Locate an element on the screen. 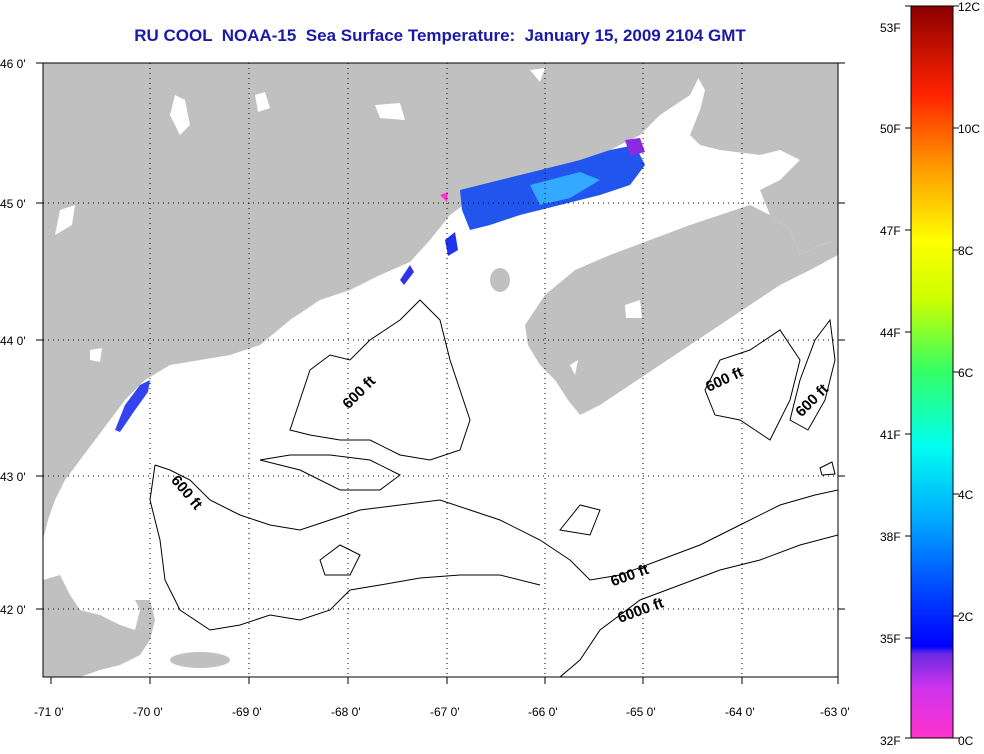 The image size is (984, 754). lat-label: 45 0' is located at coordinates (13, 204).